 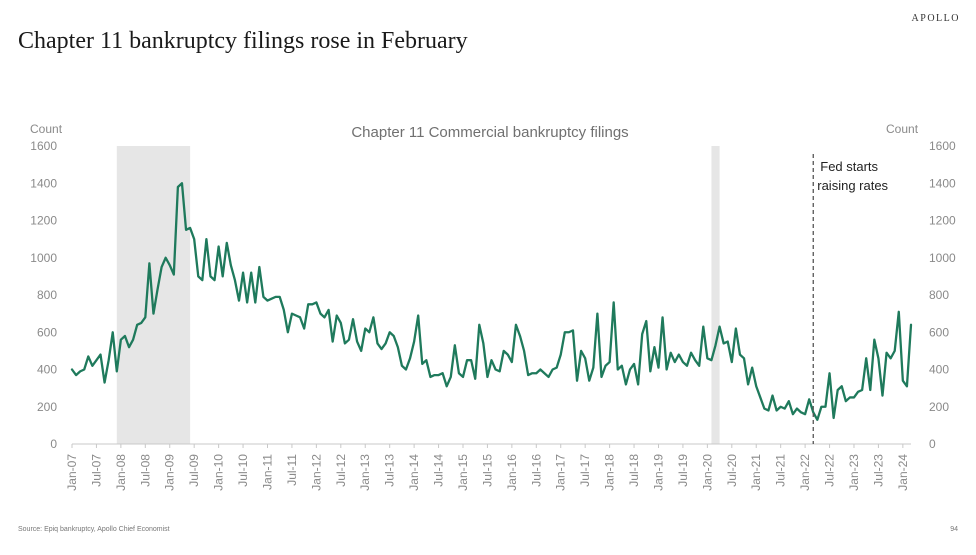 I want to click on x-tick-label-Jan-08: Jan-08, so click(x=121, y=472).